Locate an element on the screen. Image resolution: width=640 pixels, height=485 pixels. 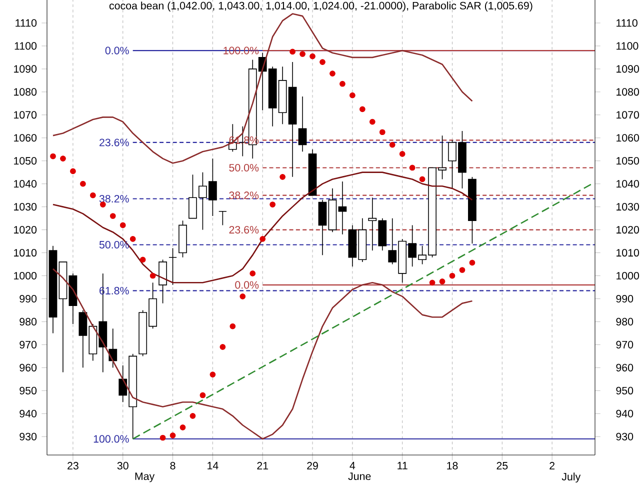
y2-tick-label: 1070 is located at coordinates (628, 115).